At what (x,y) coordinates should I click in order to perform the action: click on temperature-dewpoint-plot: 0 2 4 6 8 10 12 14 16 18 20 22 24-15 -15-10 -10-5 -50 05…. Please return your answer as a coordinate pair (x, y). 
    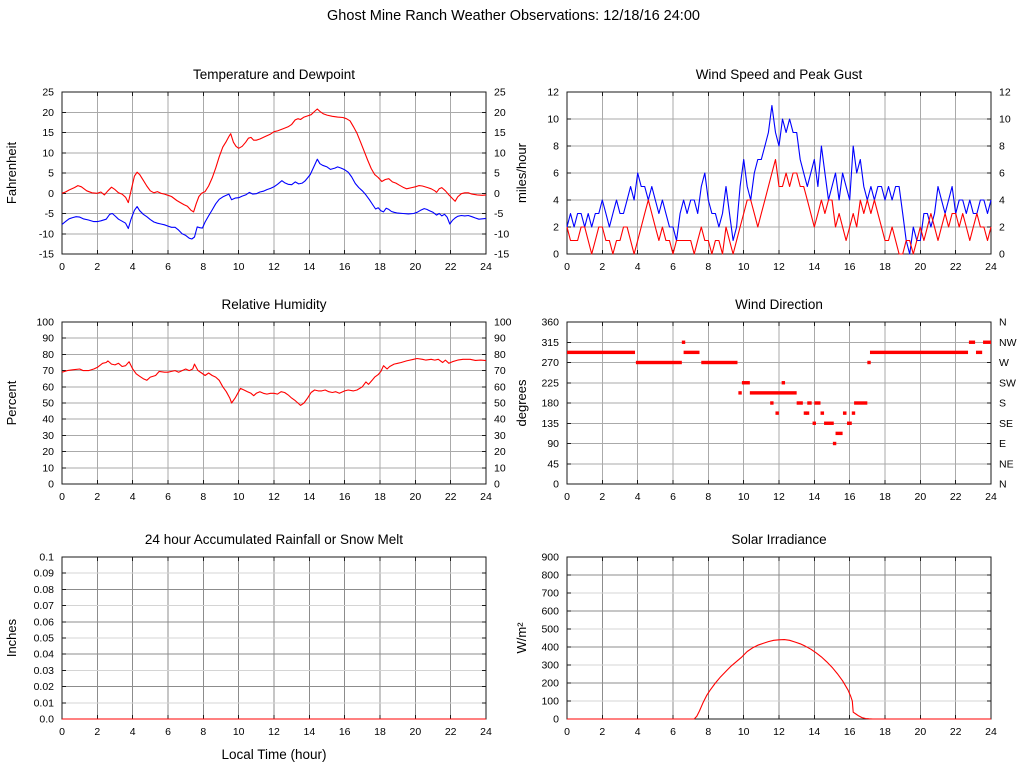
    Looking at the image, I should click on (257, 170).